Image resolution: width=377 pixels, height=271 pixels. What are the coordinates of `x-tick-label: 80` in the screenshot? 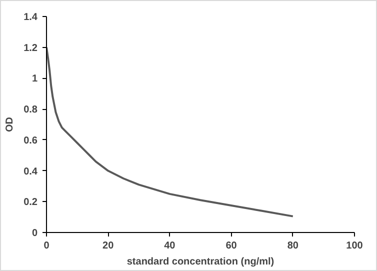 It's located at (293, 246).